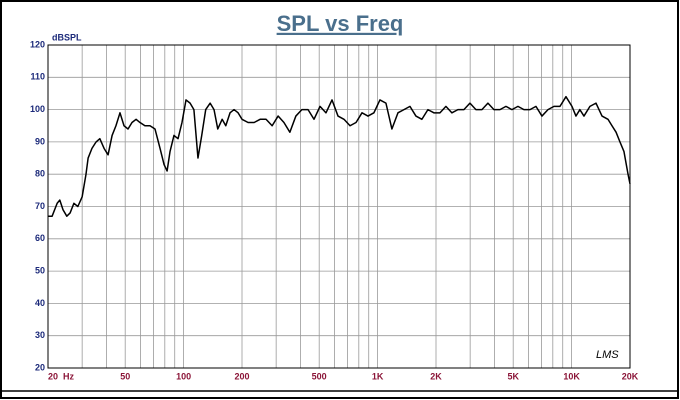 This screenshot has height=400, width=680. What do you see at coordinates (37, 77) in the screenshot?
I see `y-tick-label: 110` at bounding box center [37, 77].